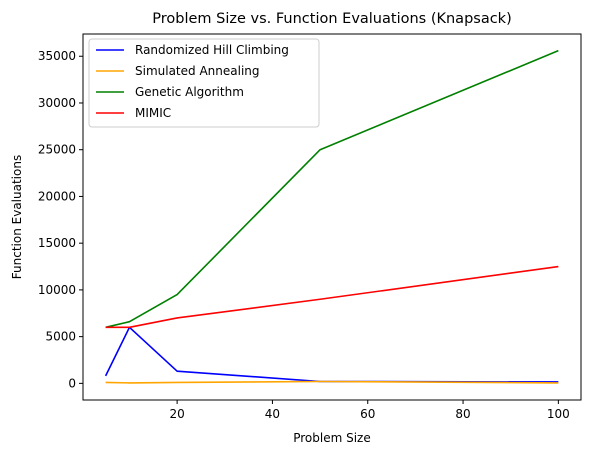 Image resolution: width=589 pixels, height=455 pixels. Describe the element at coordinates (367, 414) in the screenshot. I see `x-tick-label-2: 60` at that location.